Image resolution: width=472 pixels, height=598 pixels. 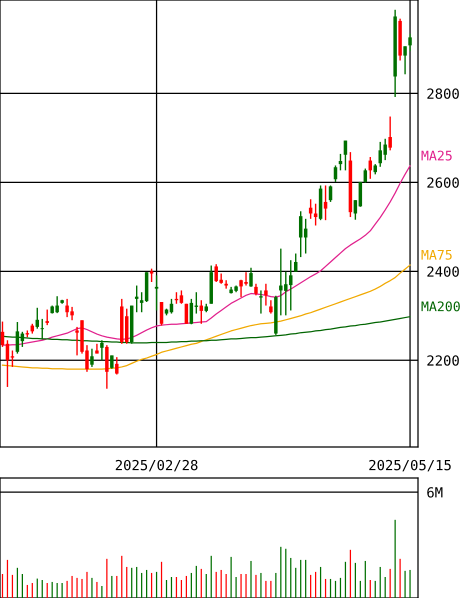 What do you see at coordinates (441, 306) in the screenshot?
I see `series-label: MA200` at bounding box center [441, 306].